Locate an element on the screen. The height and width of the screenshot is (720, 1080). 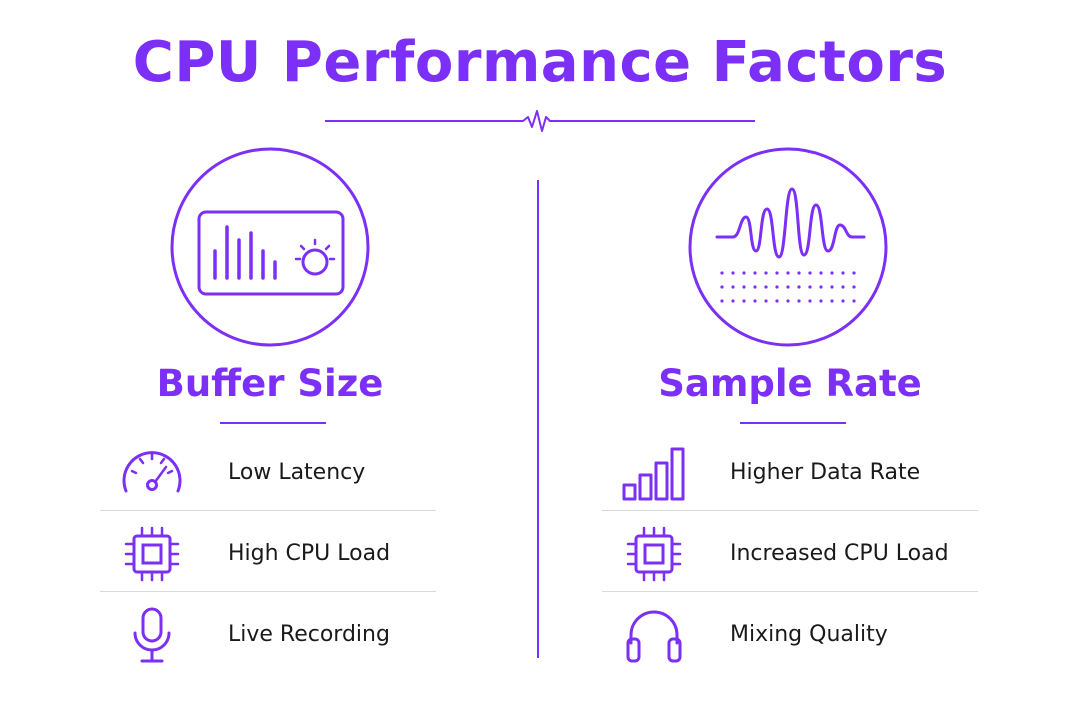
factor-label: Live Recording is located at coordinates (309, 634).